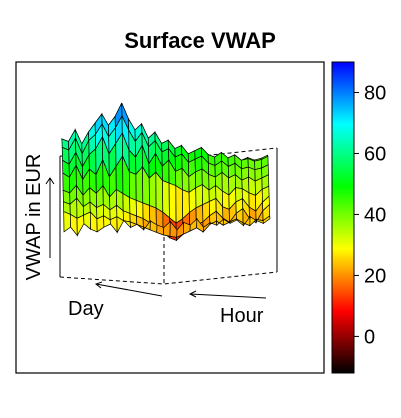  What do you see at coordinates (343, 217) in the screenshot?
I see `colorbar` at bounding box center [343, 217].